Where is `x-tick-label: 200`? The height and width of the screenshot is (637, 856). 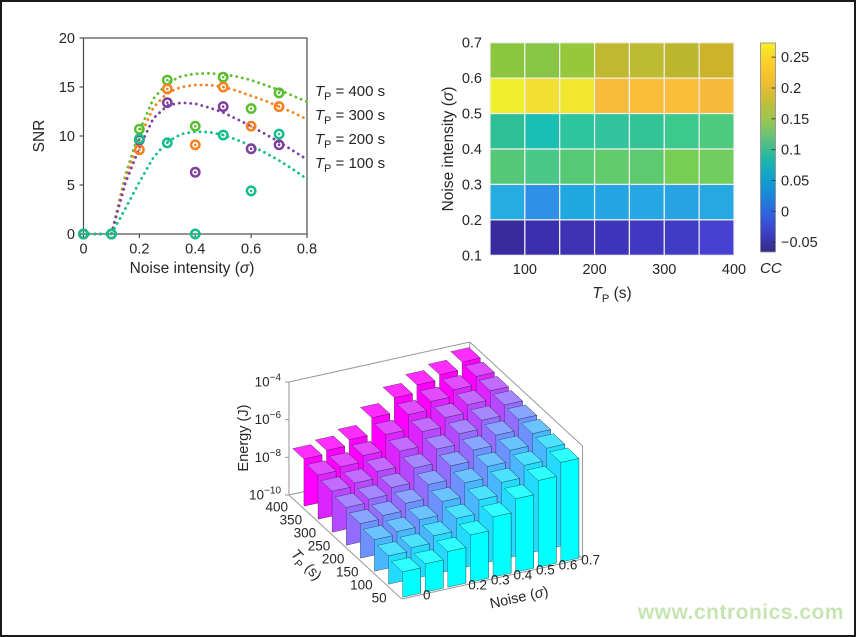 x-tick-label: 200 is located at coordinates (594, 270).